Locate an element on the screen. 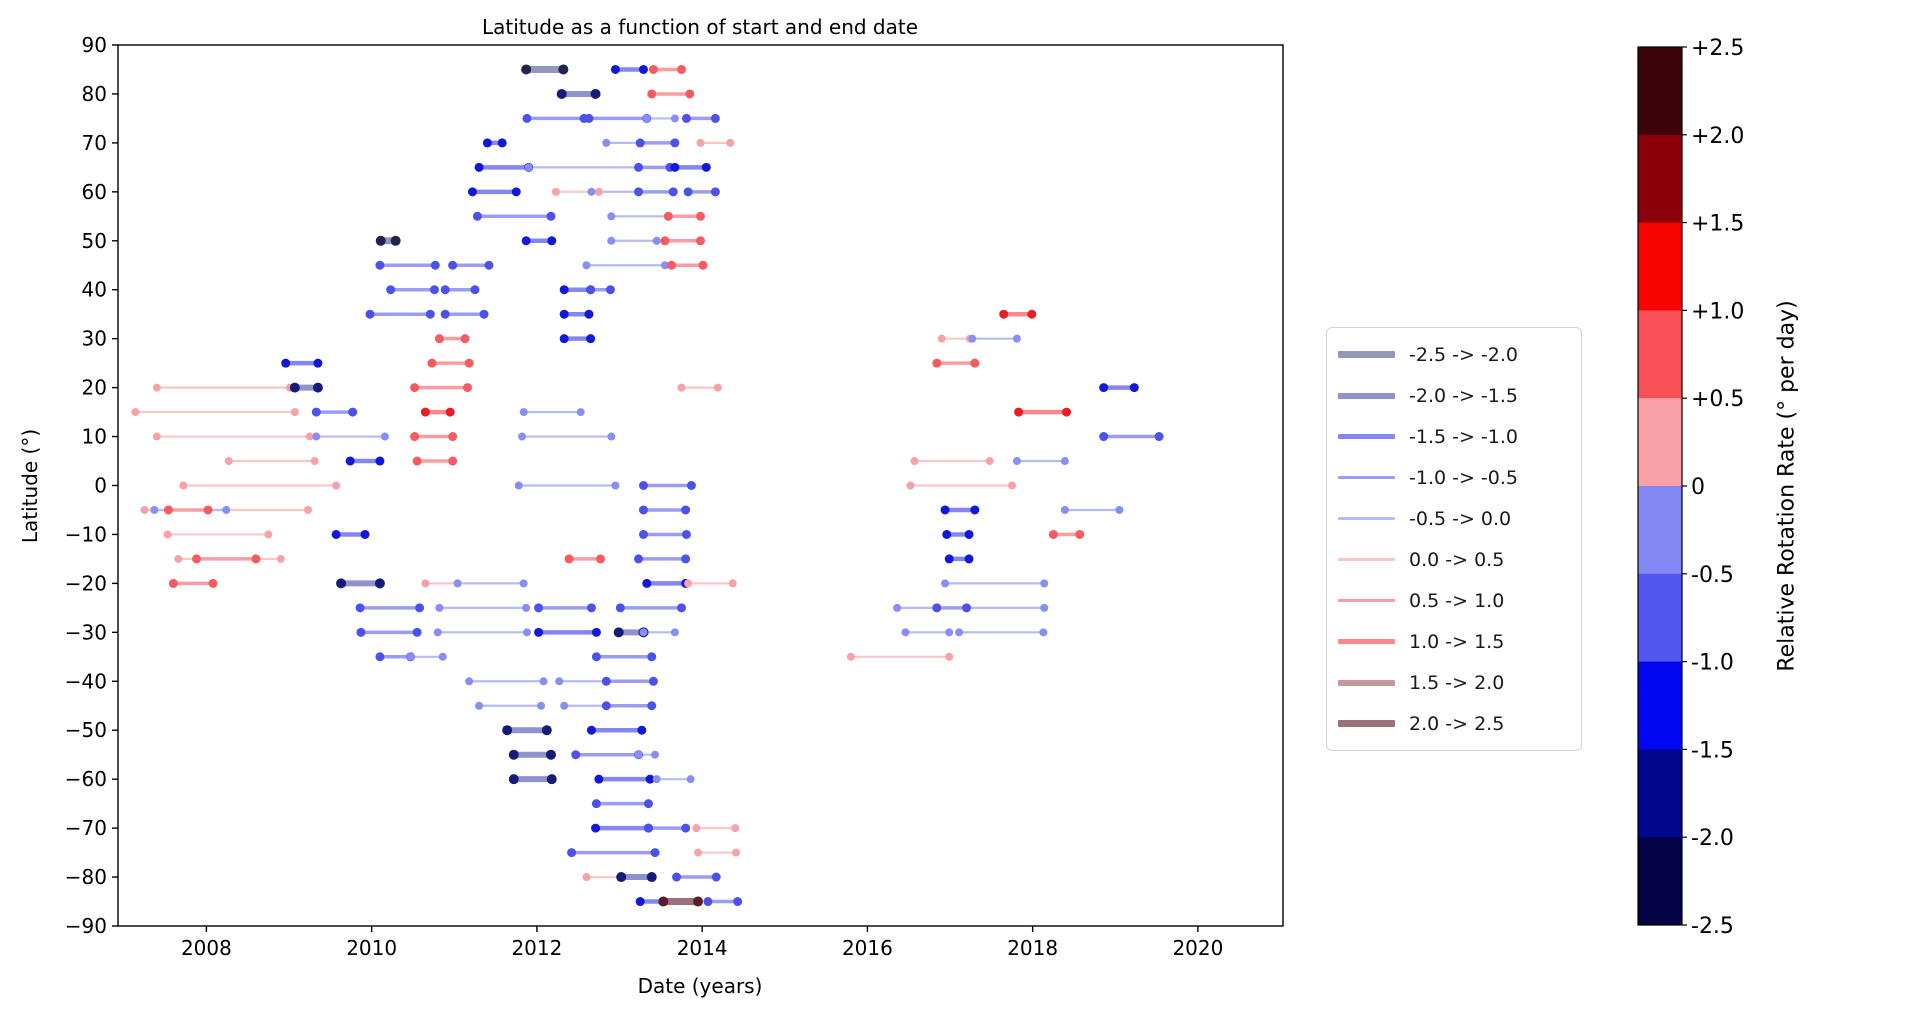 This screenshot has height=1013, width=1920. legend-item: 0.0 -> 0.5 is located at coordinates (1454, 560).